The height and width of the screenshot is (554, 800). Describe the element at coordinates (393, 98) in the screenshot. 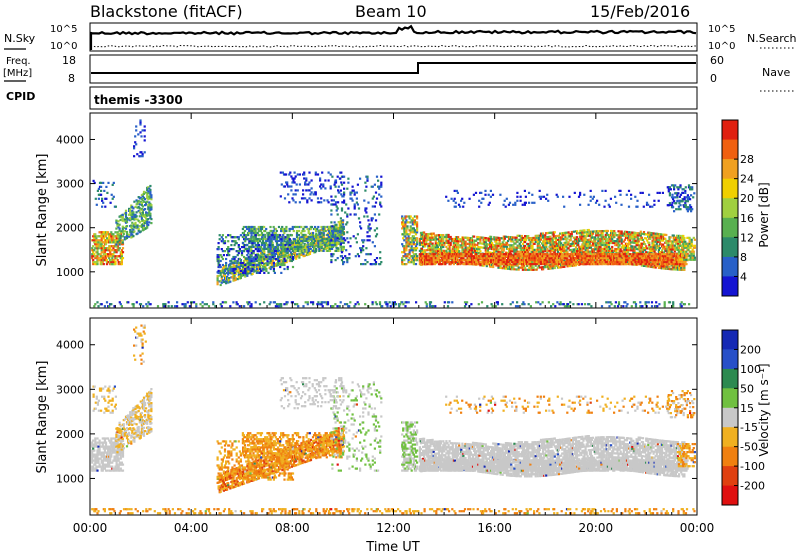

I see `cpid-panel` at that location.